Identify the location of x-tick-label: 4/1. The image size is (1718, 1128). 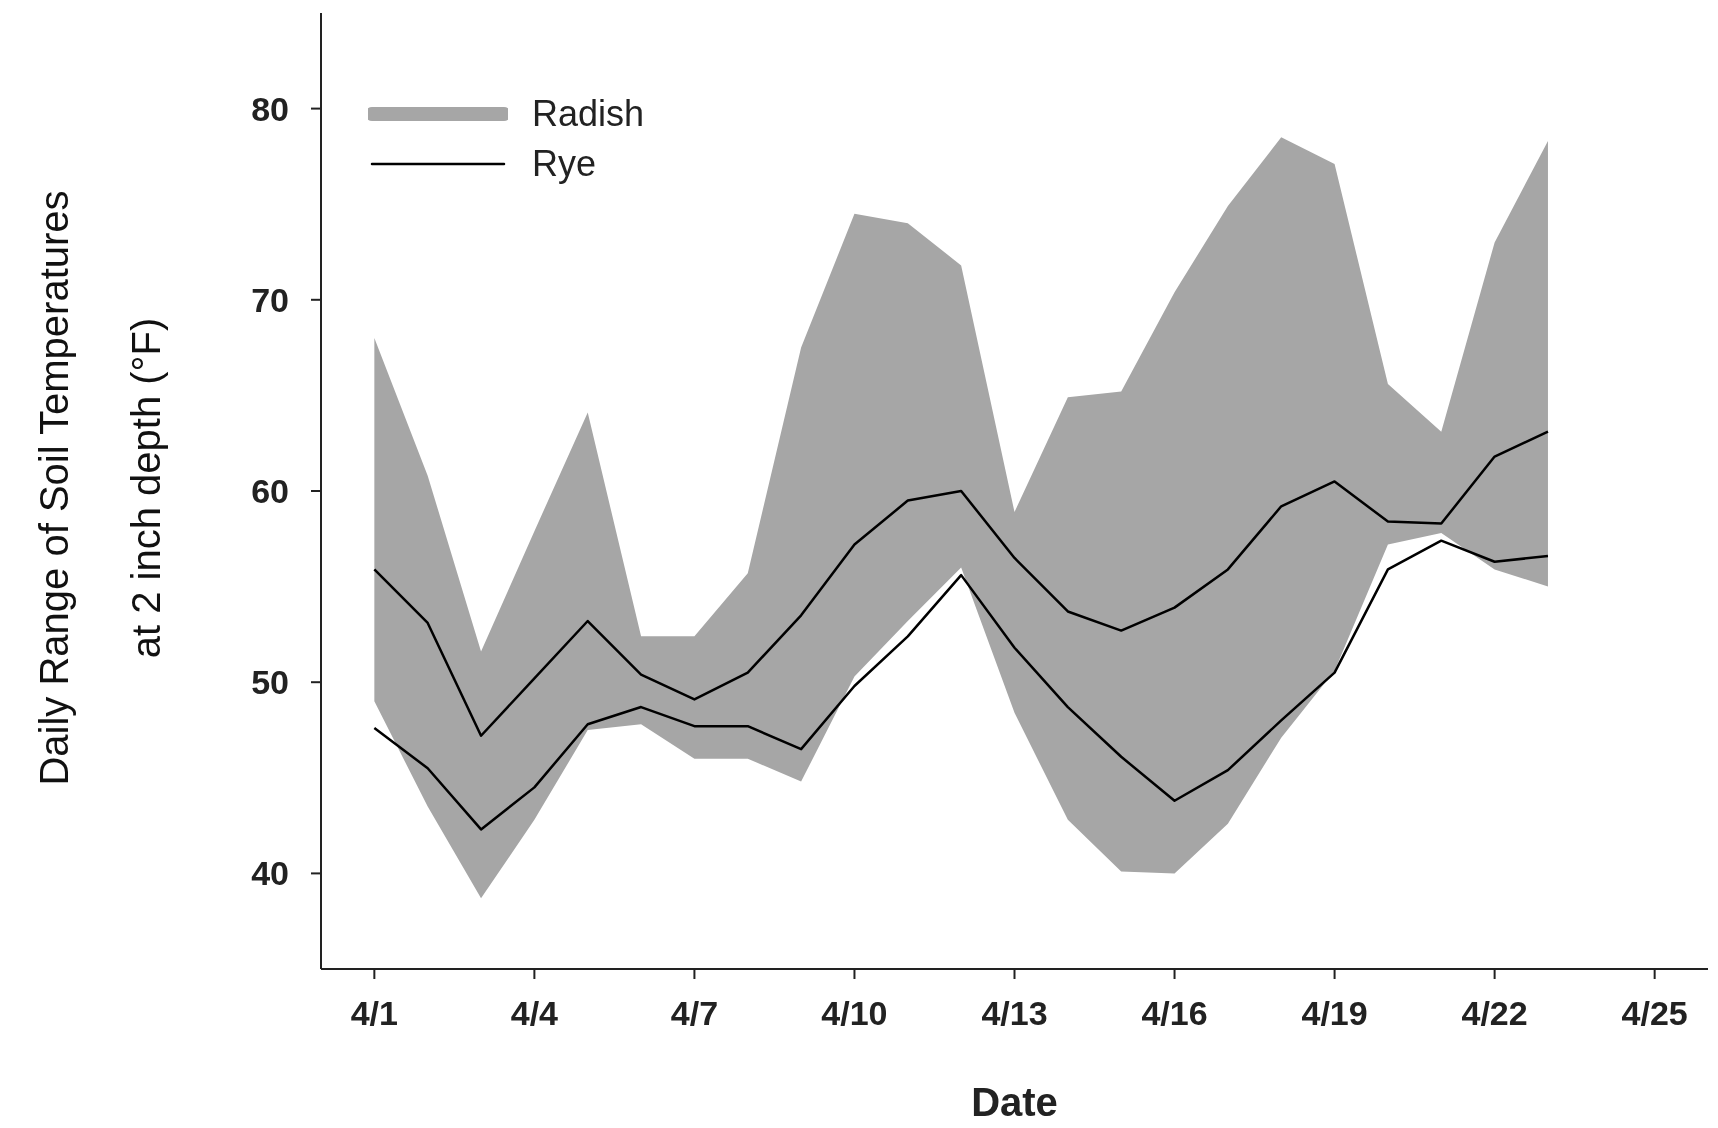
(374, 1013).